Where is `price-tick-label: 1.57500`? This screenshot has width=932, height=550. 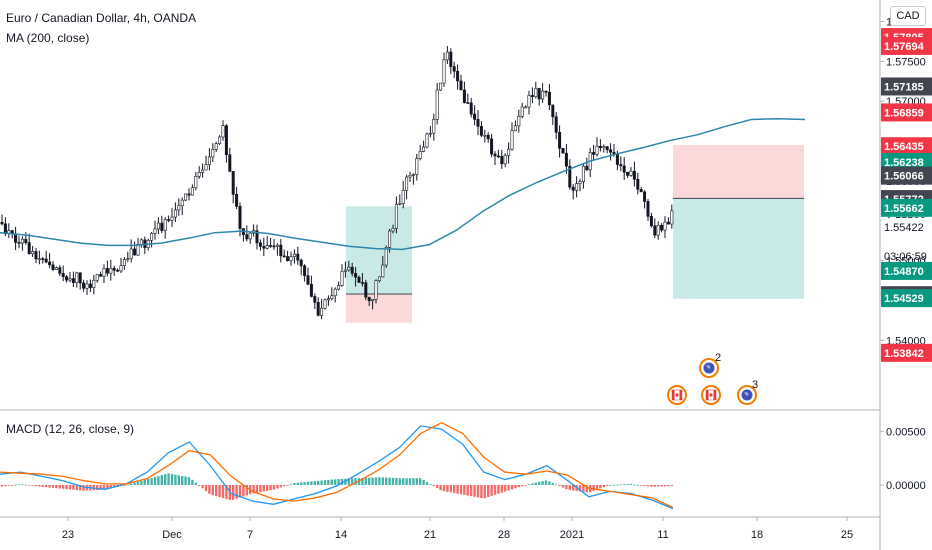
price-tick-label: 1.57500 is located at coordinates (906, 62).